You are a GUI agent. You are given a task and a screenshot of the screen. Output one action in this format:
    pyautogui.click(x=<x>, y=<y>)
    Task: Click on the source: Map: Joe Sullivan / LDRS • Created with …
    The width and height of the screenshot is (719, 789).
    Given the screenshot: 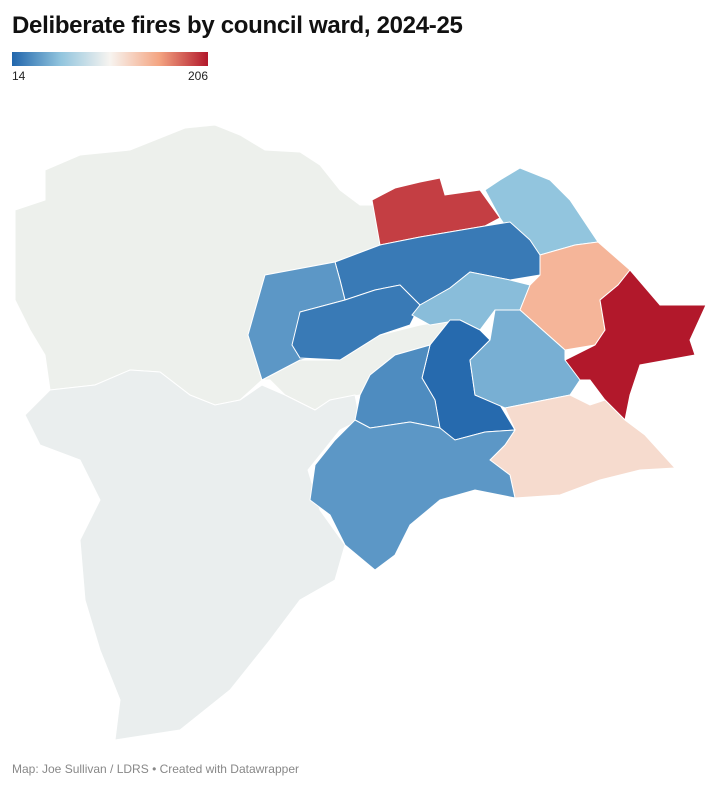 What is the action you would take?
    pyautogui.click(x=155, y=769)
    